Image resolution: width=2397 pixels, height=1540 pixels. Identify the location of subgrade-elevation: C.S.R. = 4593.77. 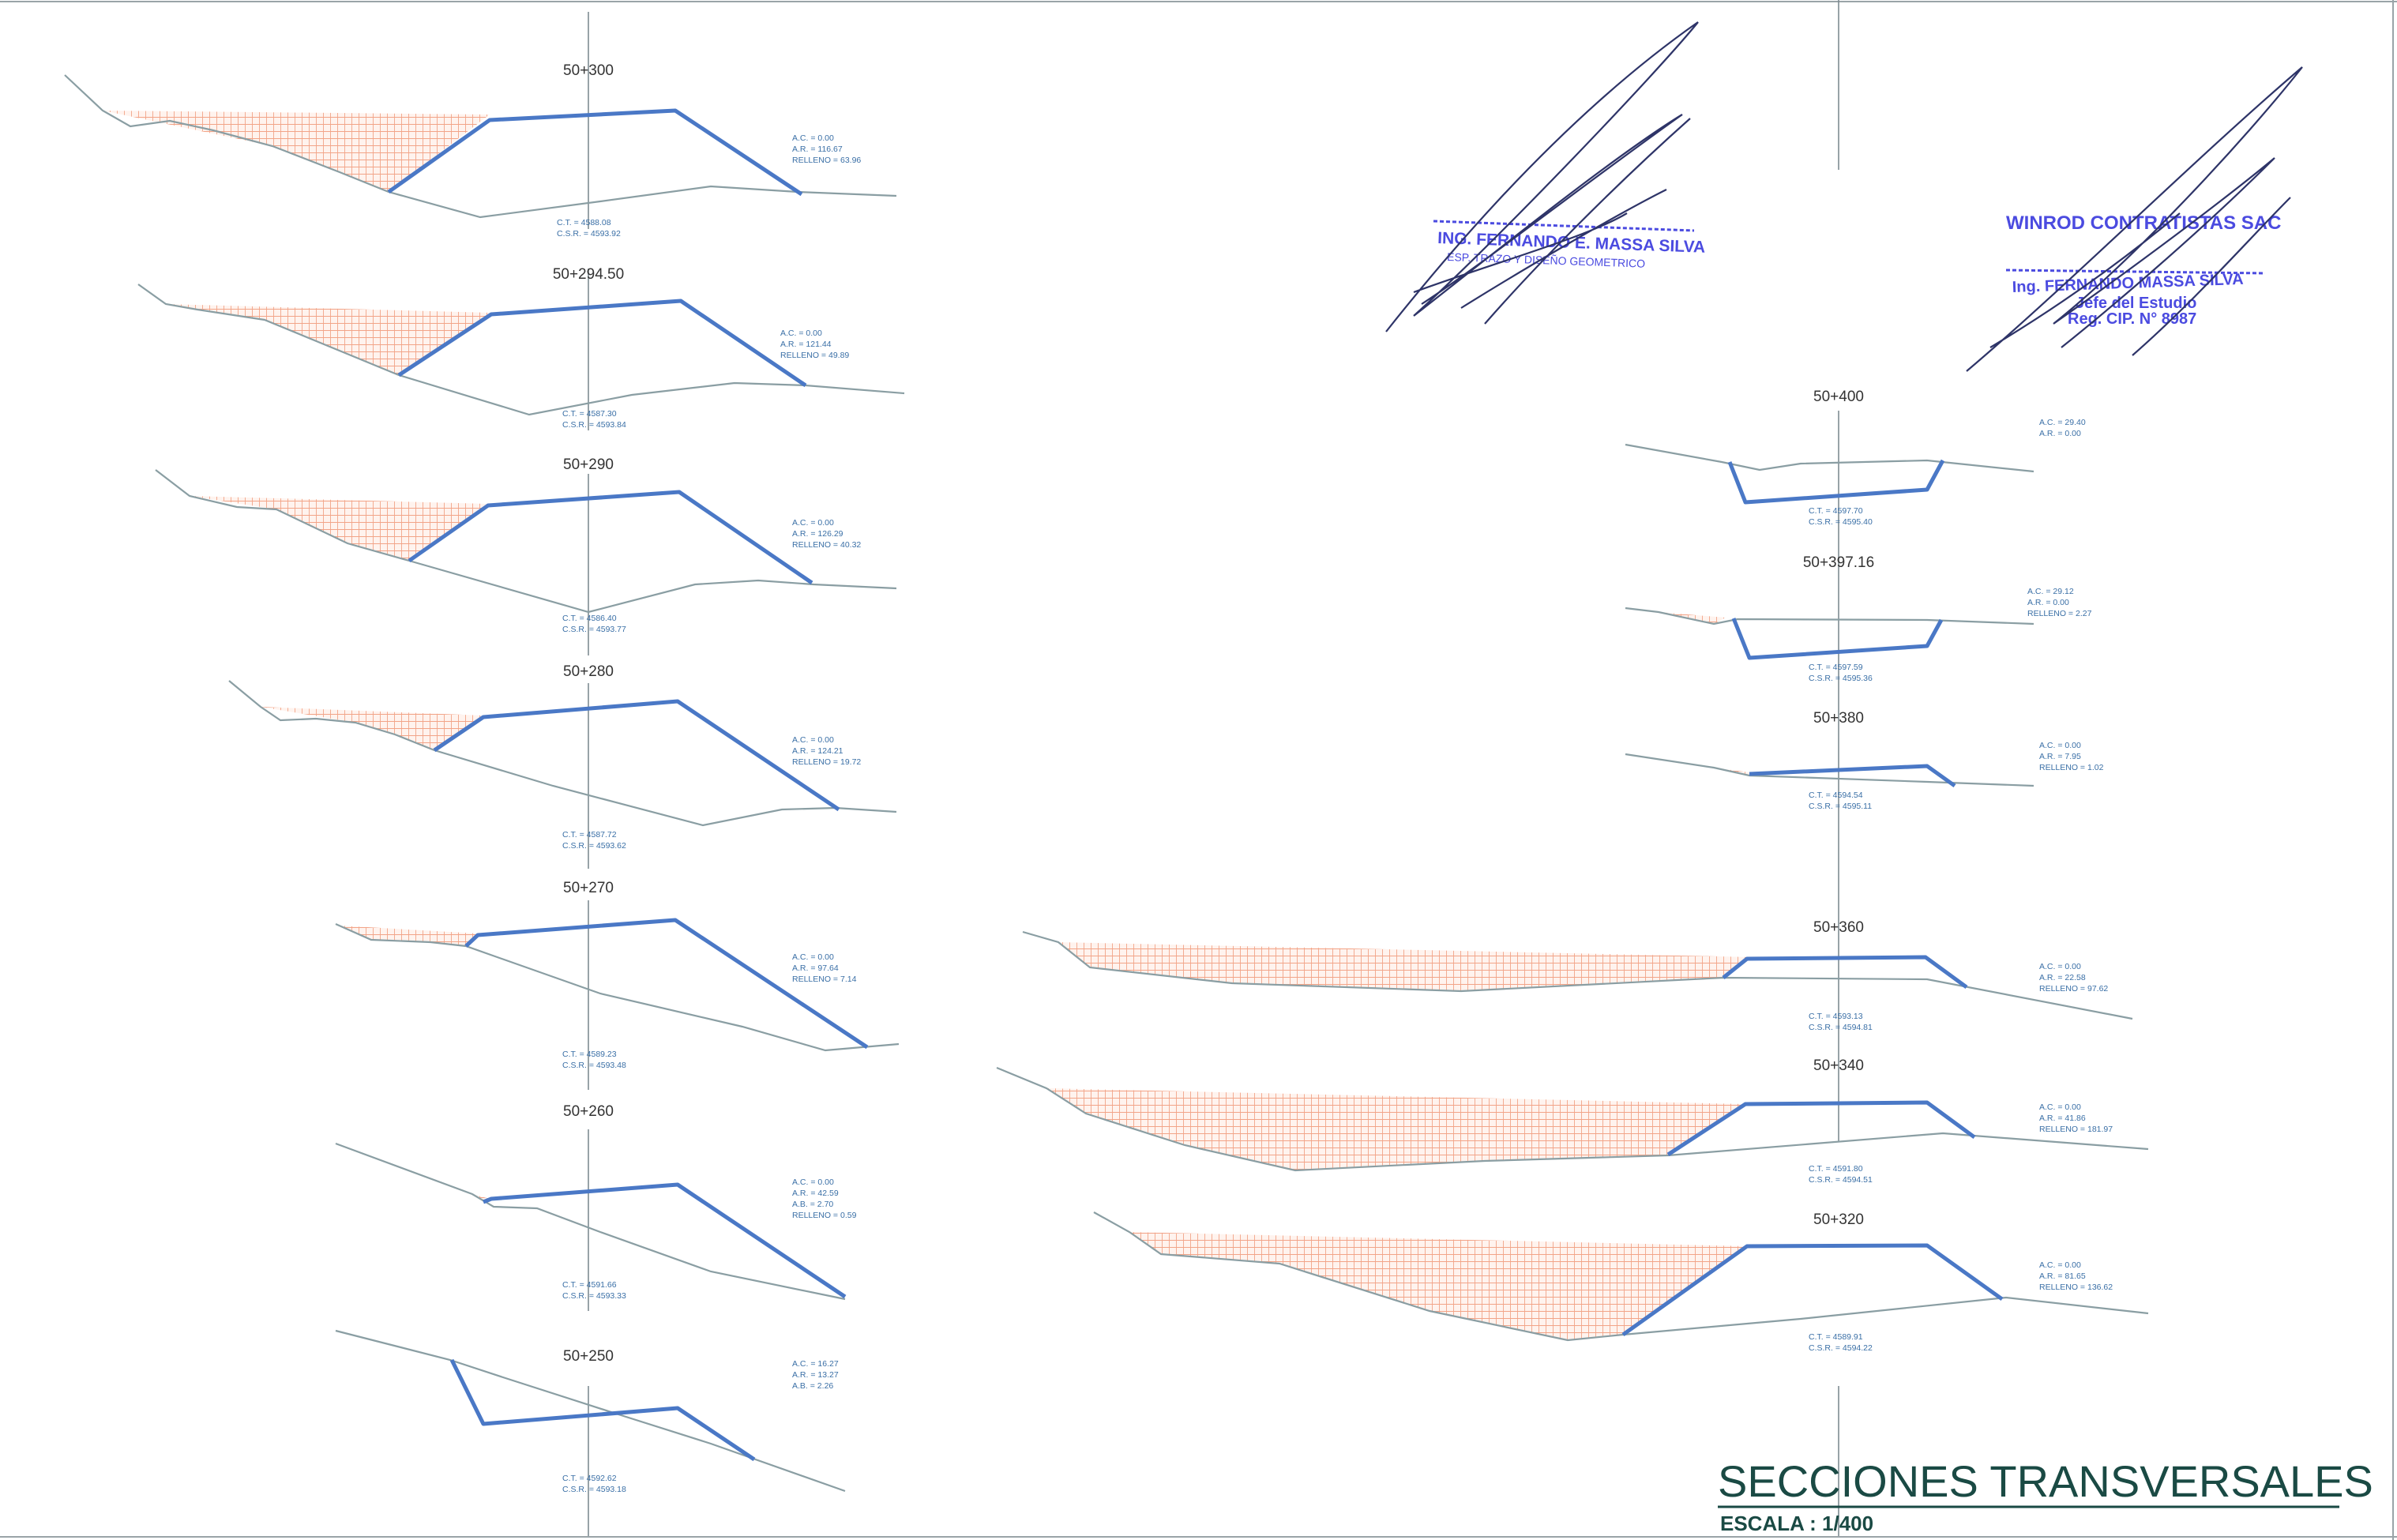
(594, 629).